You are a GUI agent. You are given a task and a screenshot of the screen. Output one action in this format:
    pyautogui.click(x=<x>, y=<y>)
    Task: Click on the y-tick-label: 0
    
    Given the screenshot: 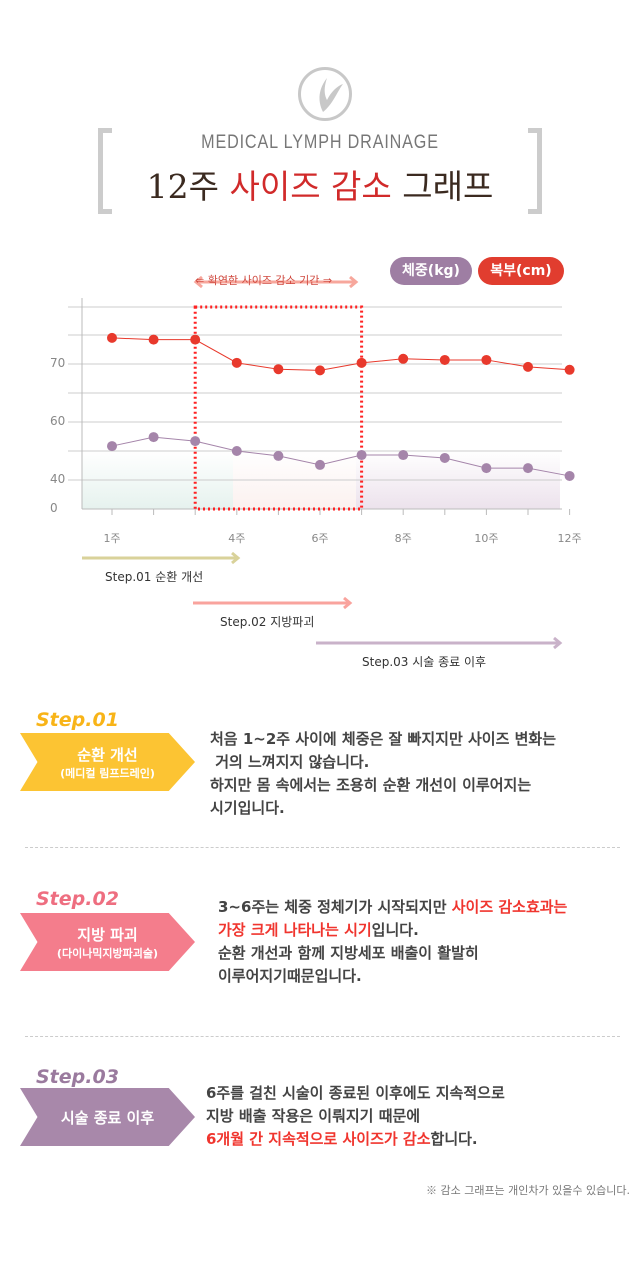 What is the action you would take?
    pyautogui.click(x=54, y=508)
    